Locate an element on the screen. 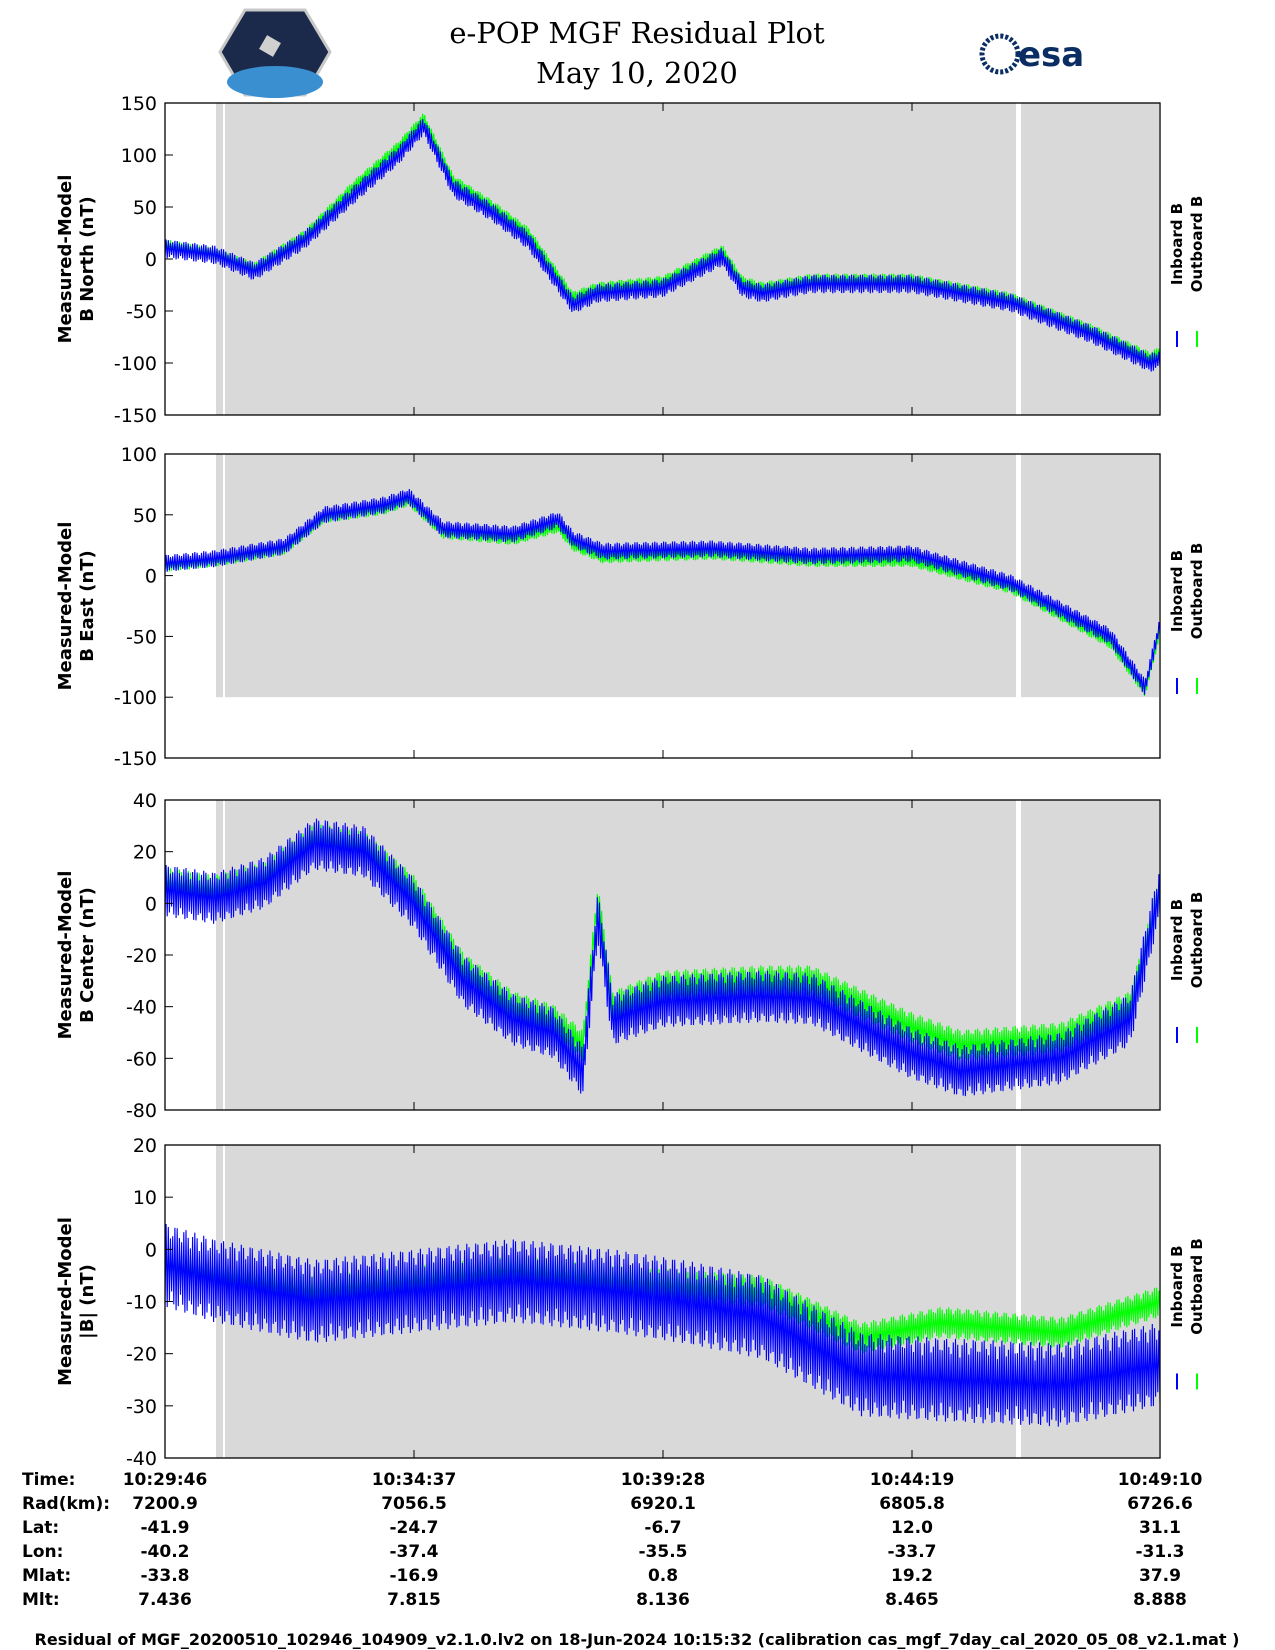  table-cell: 10:44:19 is located at coordinates (912, 1480).